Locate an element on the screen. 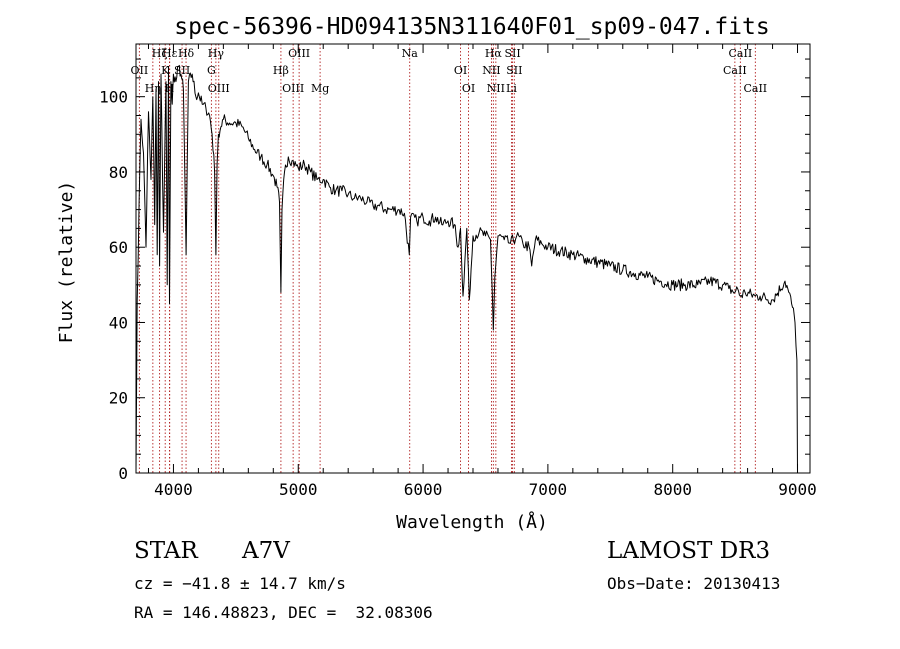  line-marker-label: OII is located at coordinates (140, 70).